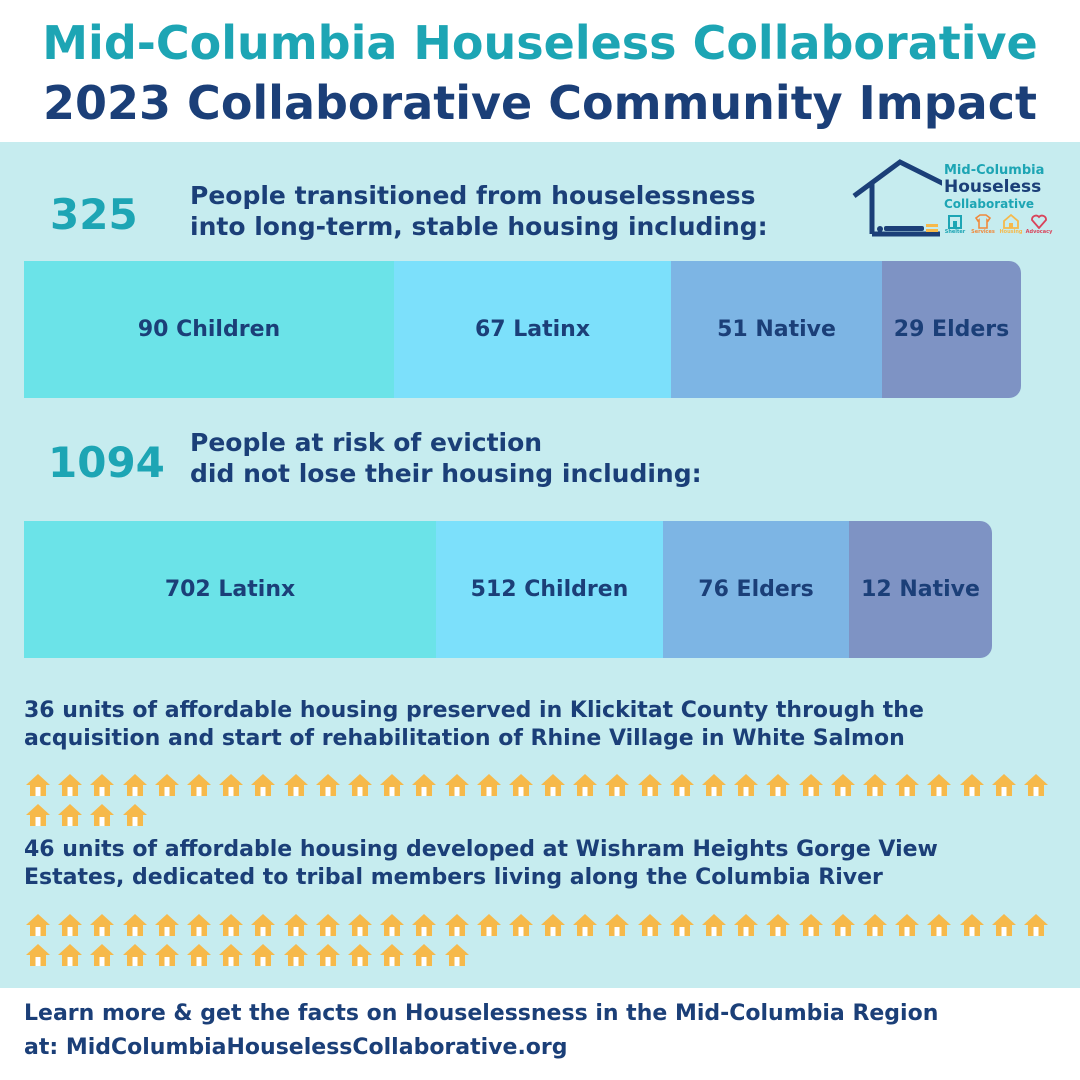  What do you see at coordinates (994, 170) in the screenshot?
I see `logo-text-line1: Mid-Columbia` at bounding box center [994, 170].